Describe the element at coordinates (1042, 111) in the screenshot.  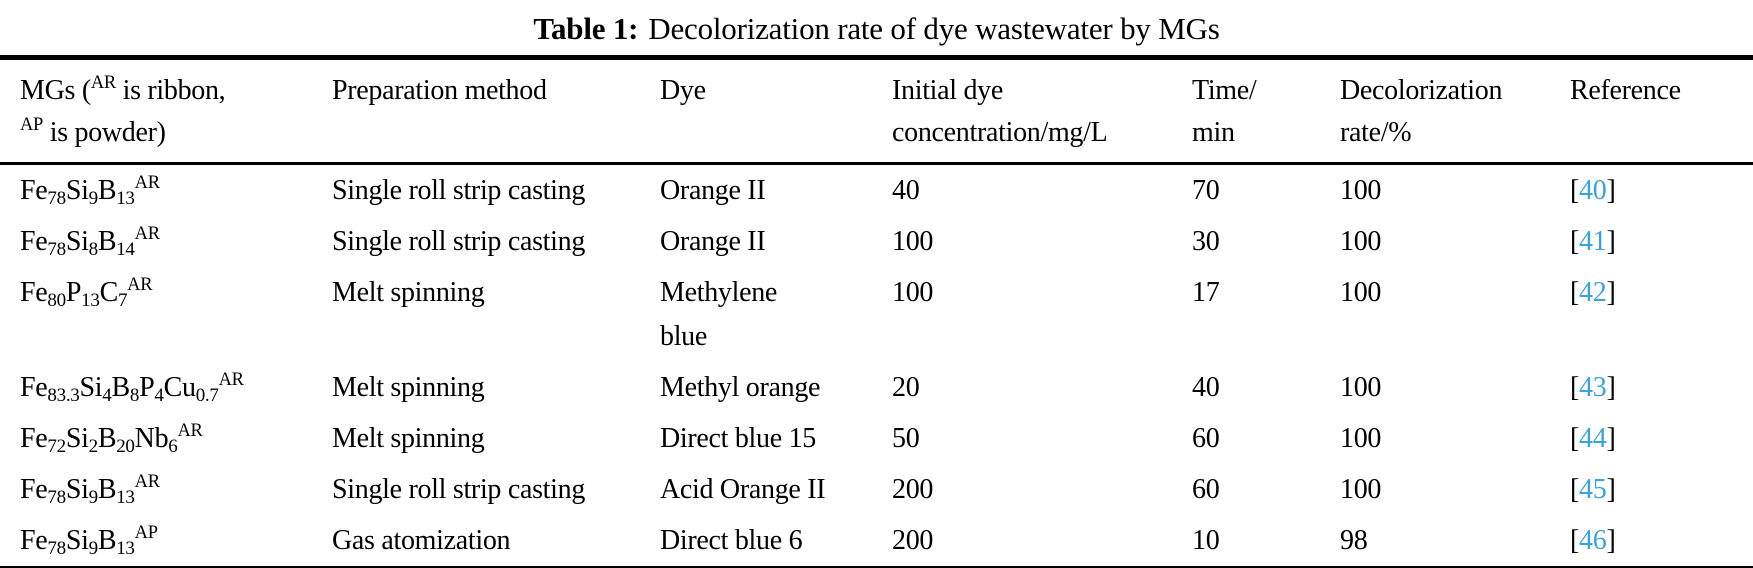
I see `column-header-conc: Initial dye concentration/mg/L` at that location.